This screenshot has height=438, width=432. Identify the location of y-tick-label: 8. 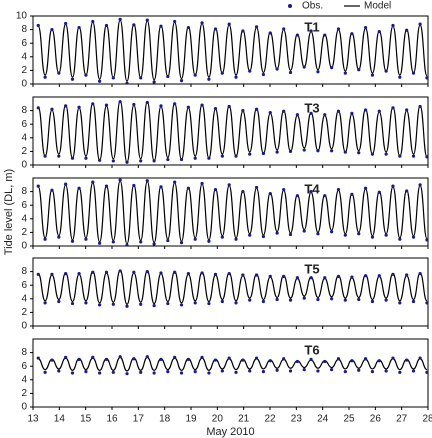
(24, 352).